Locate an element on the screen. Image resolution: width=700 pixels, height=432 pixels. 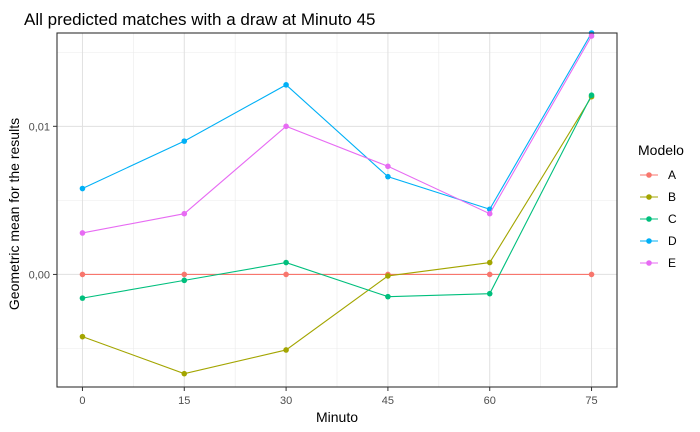
x-tick-label: 75 is located at coordinates (591, 401).